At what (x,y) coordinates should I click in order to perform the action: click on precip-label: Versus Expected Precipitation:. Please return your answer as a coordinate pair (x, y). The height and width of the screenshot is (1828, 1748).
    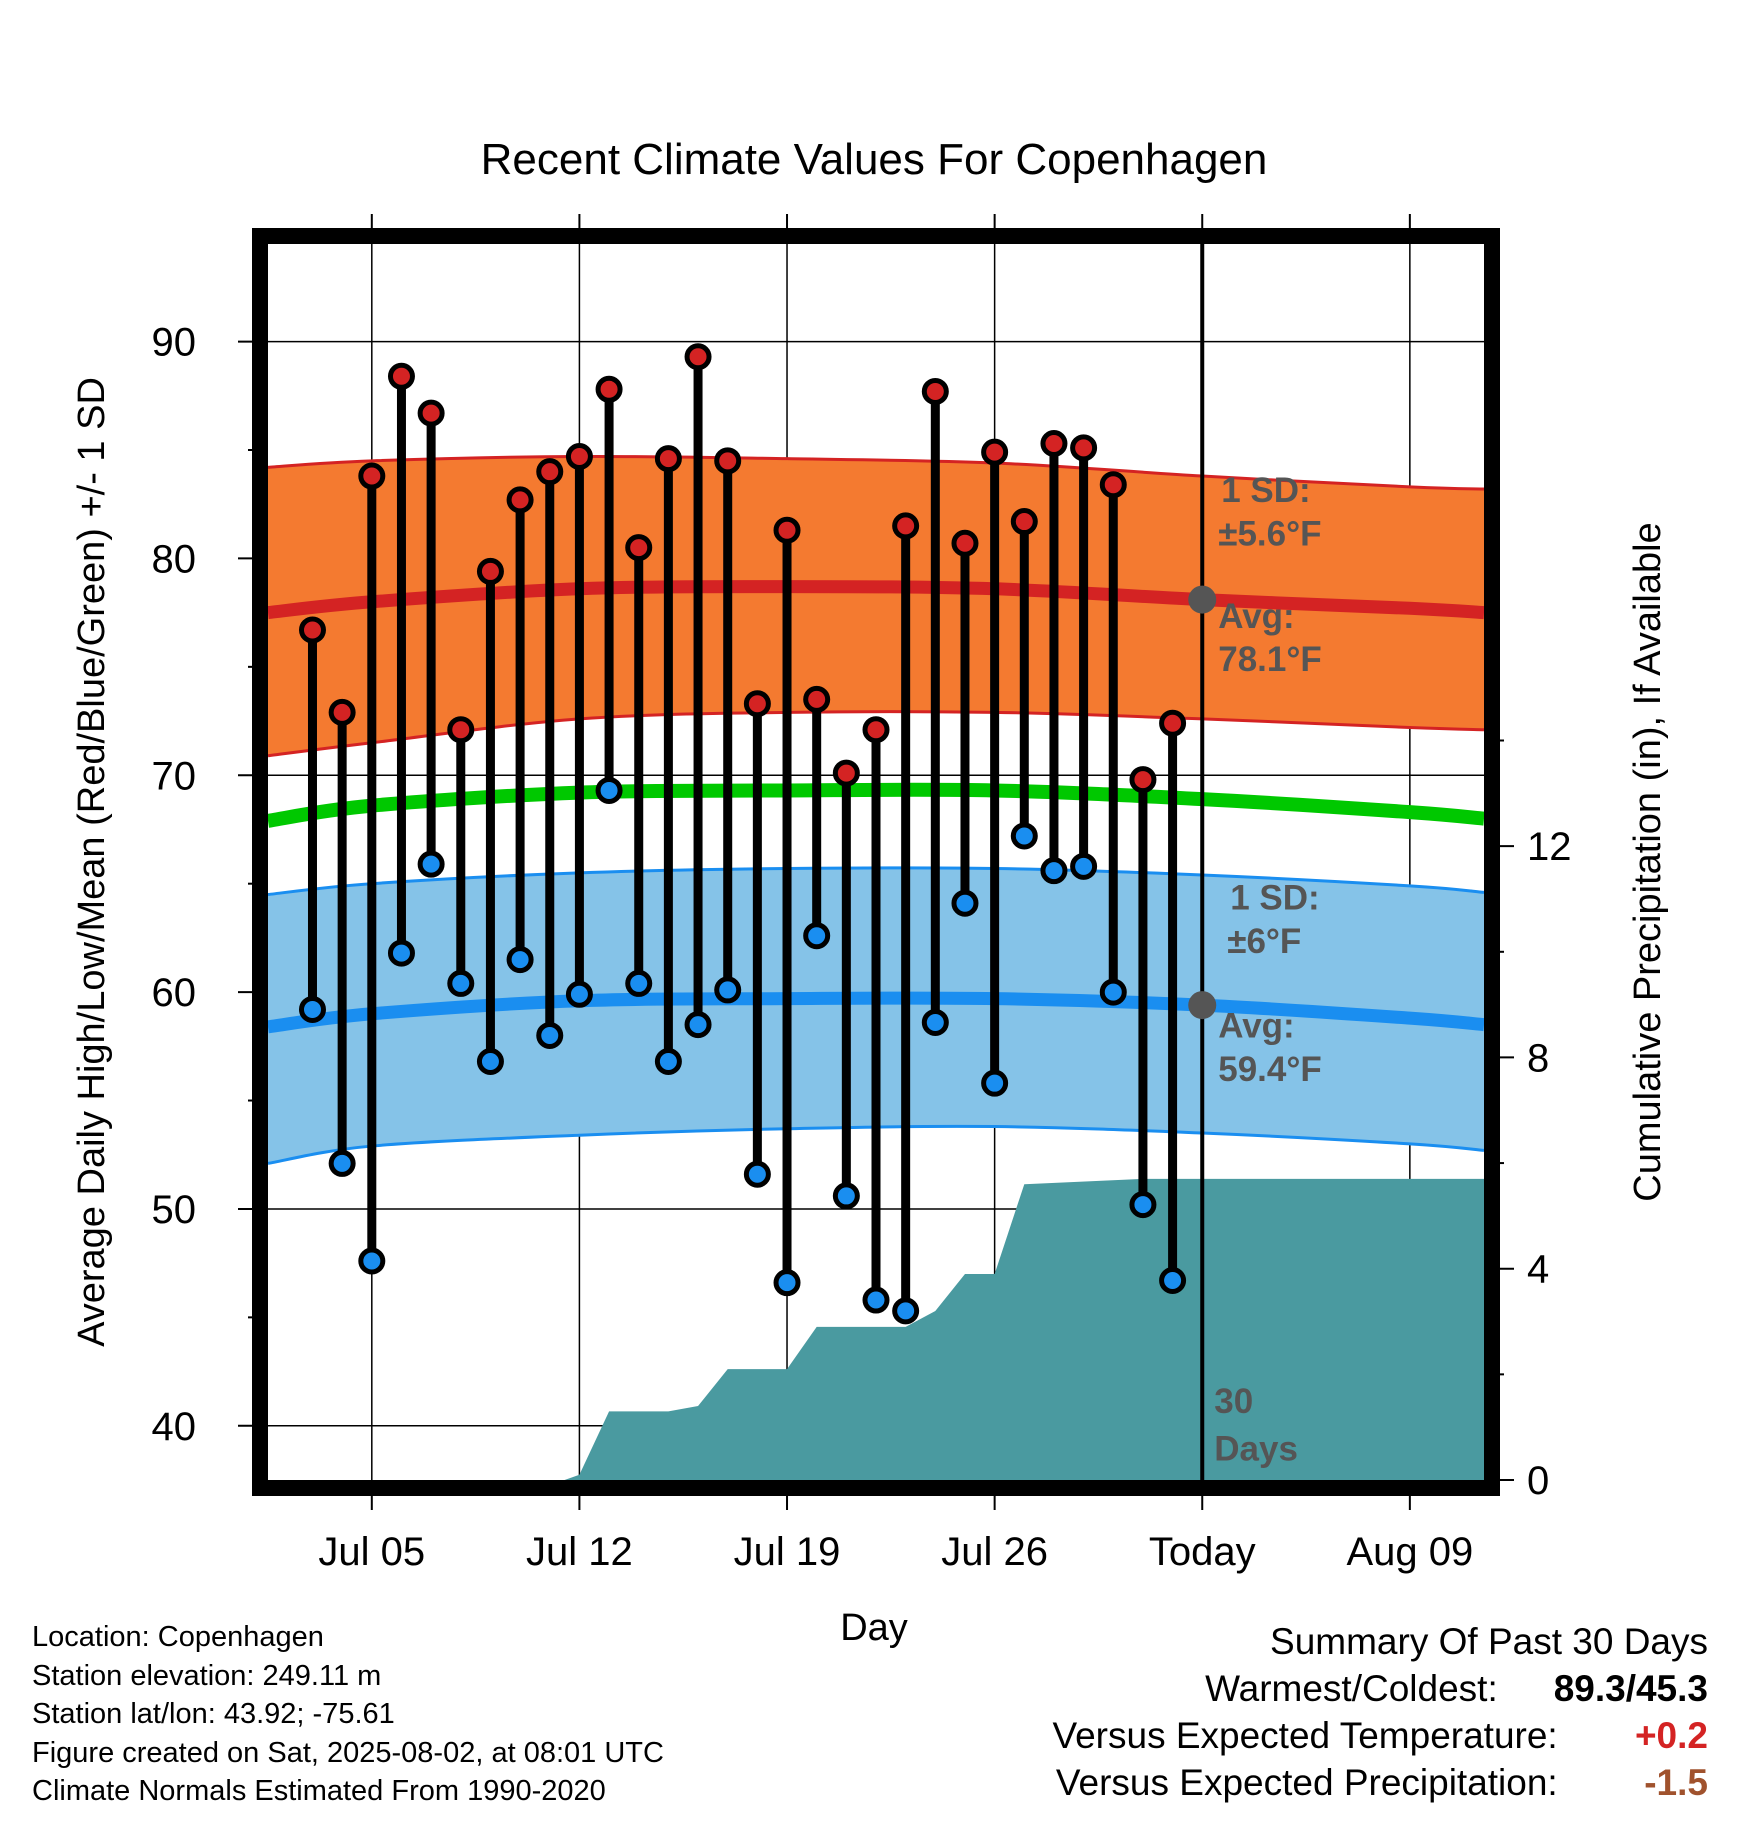
    Looking at the image, I should click on (1306, 1782).